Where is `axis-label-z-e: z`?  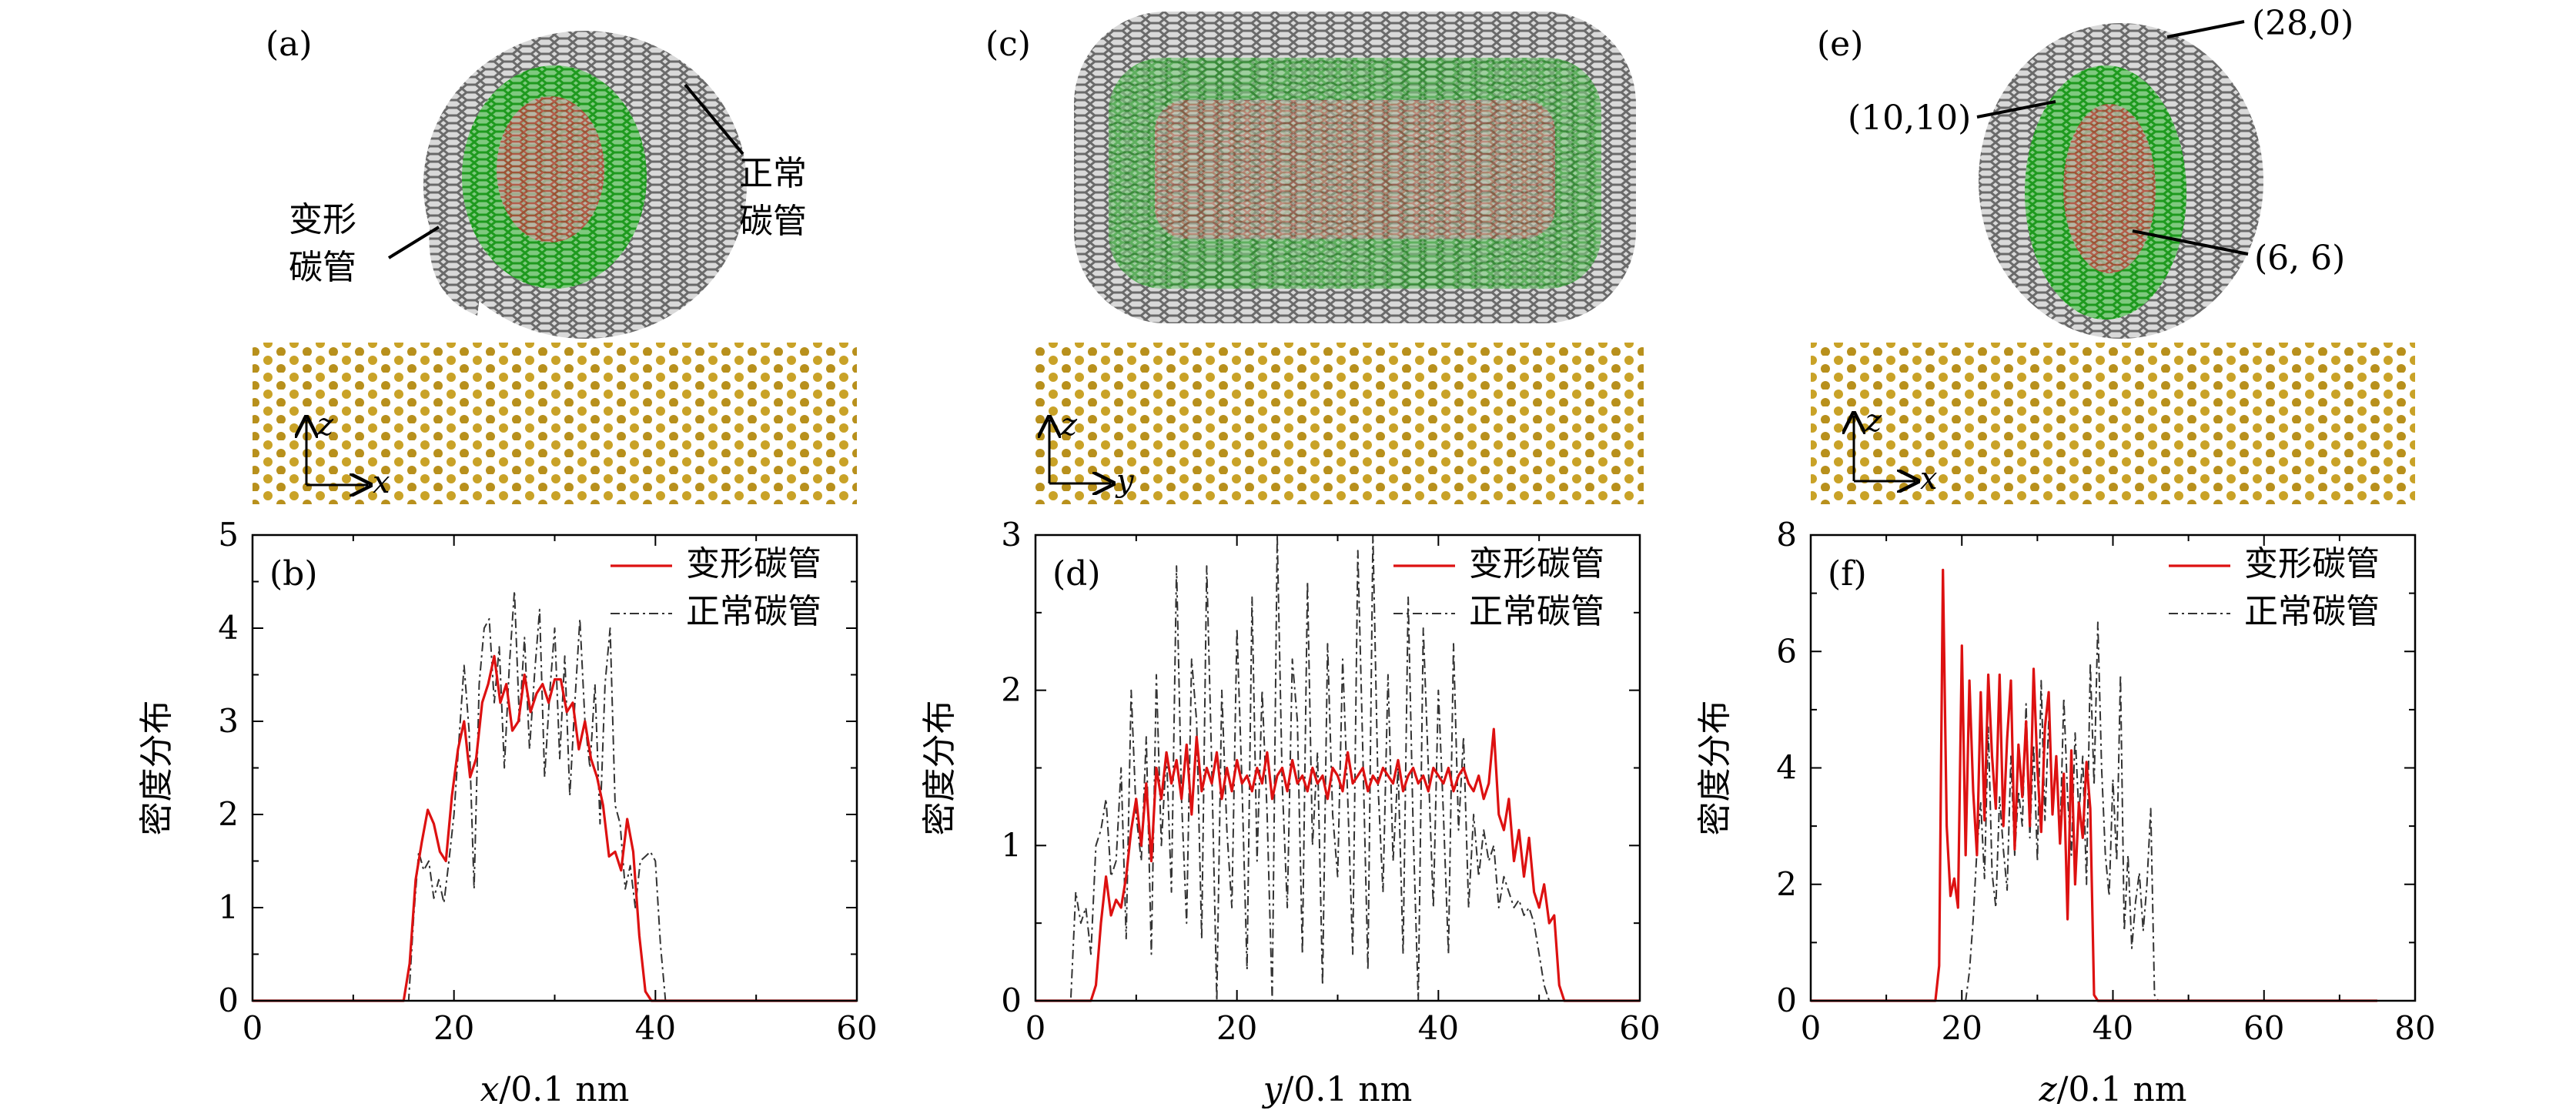 axis-label-z-e: z is located at coordinates (1874, 421).